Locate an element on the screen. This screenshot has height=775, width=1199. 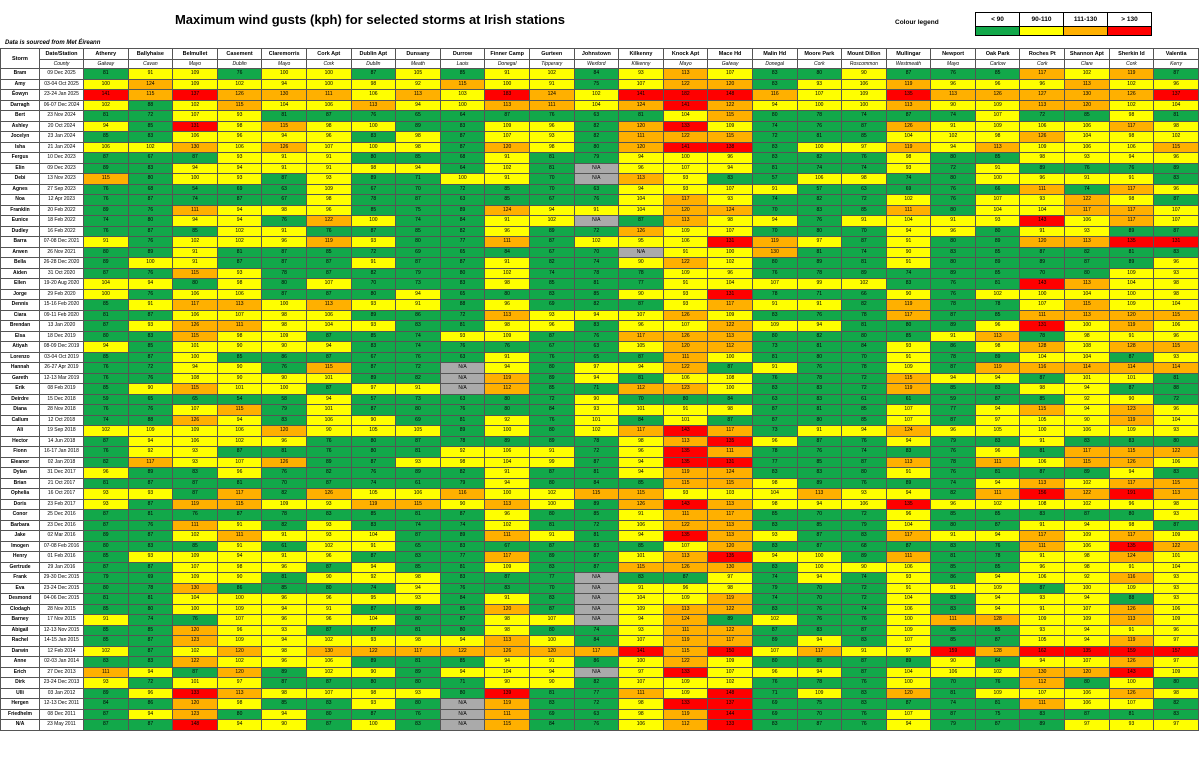
gust-cell: 97 is located at coordinates (1176, 662).